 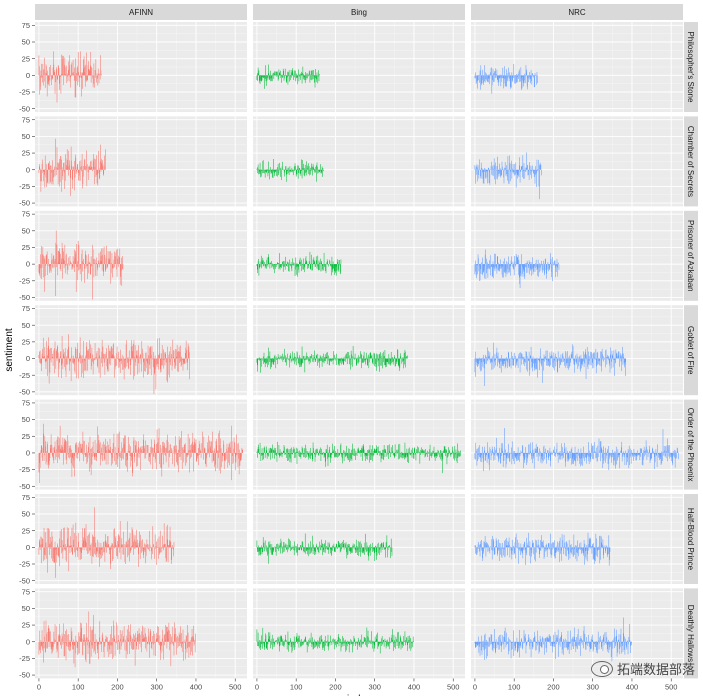 I want to click on facet-strip-bing, so click(x=359, y=12).